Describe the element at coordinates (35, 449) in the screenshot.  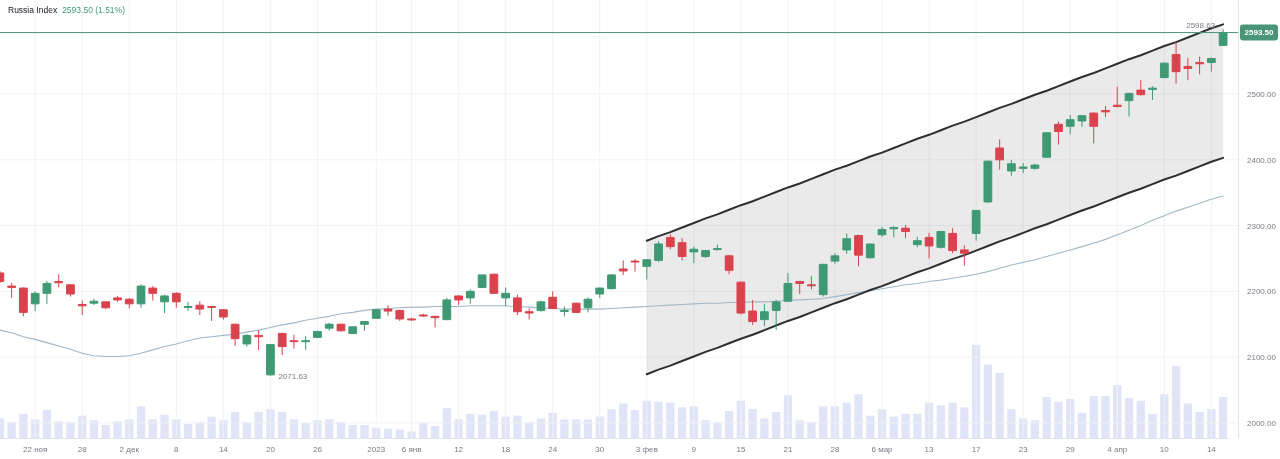
I see `x-tick-label: 22 ноя` at that location.